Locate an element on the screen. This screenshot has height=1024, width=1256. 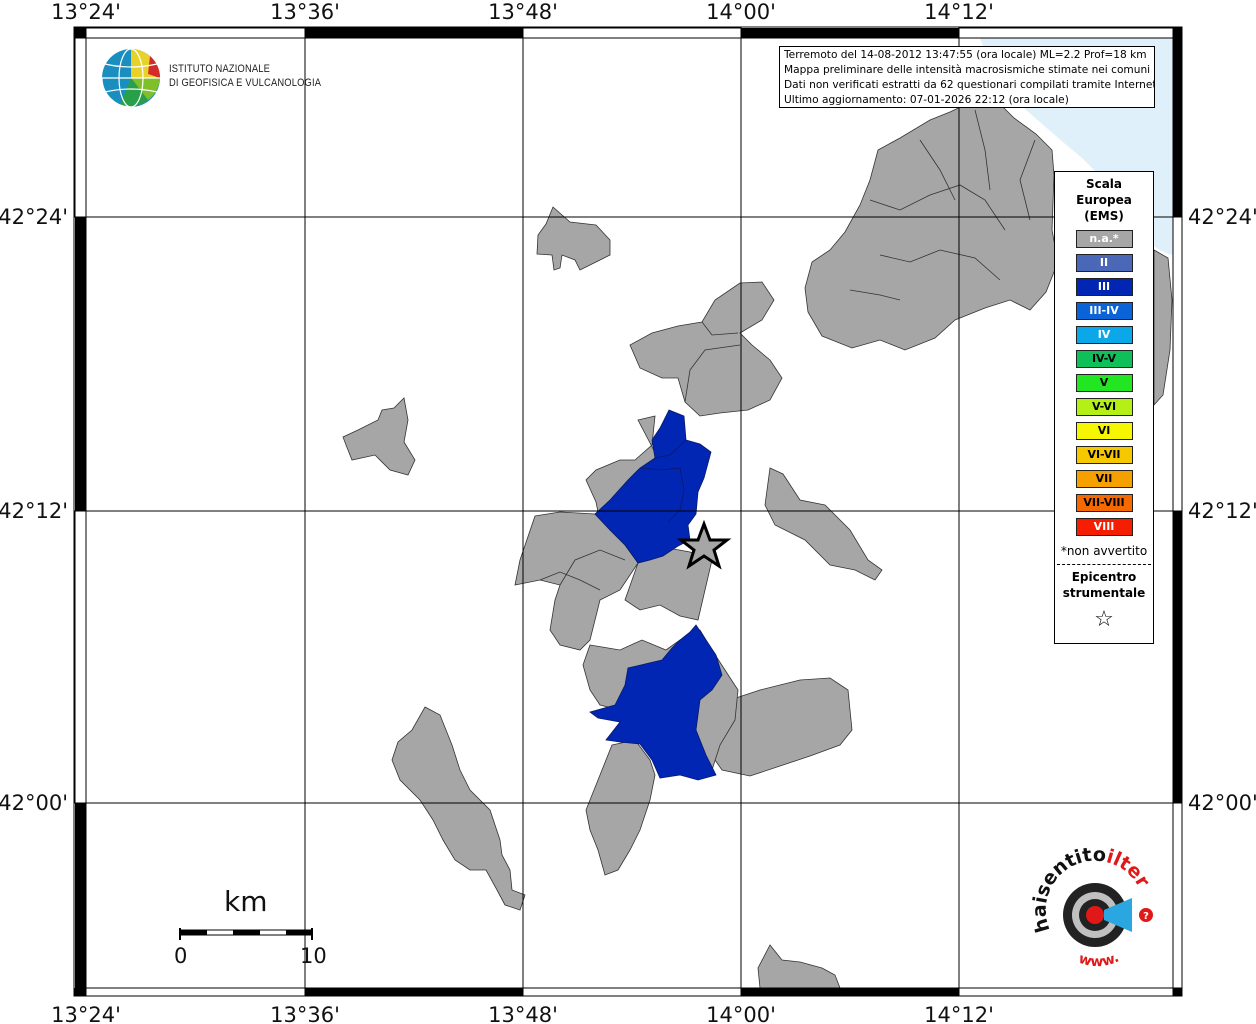
legend-item: IV is located at coordinates (1104, 335).